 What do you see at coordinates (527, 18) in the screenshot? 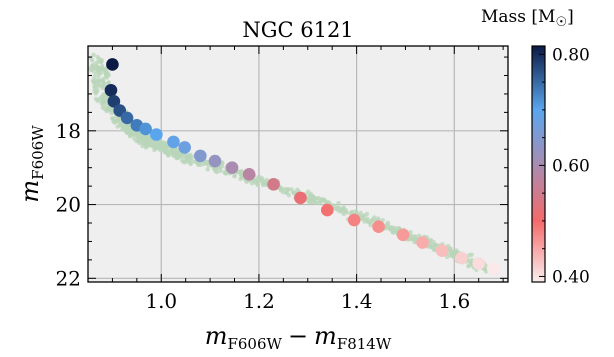
I see `colorbar-title: Mass [M☉]` at bounding box center [527, 18].